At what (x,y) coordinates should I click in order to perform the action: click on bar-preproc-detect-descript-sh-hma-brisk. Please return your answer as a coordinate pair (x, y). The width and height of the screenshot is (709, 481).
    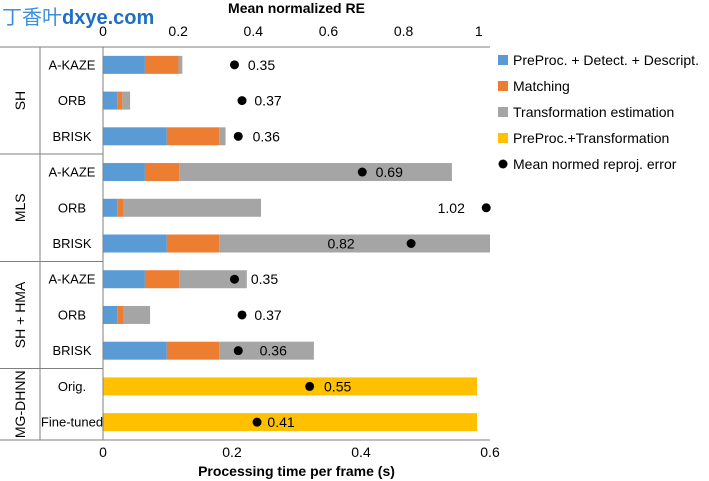
    Looking at the image, I should click on (135, 350).